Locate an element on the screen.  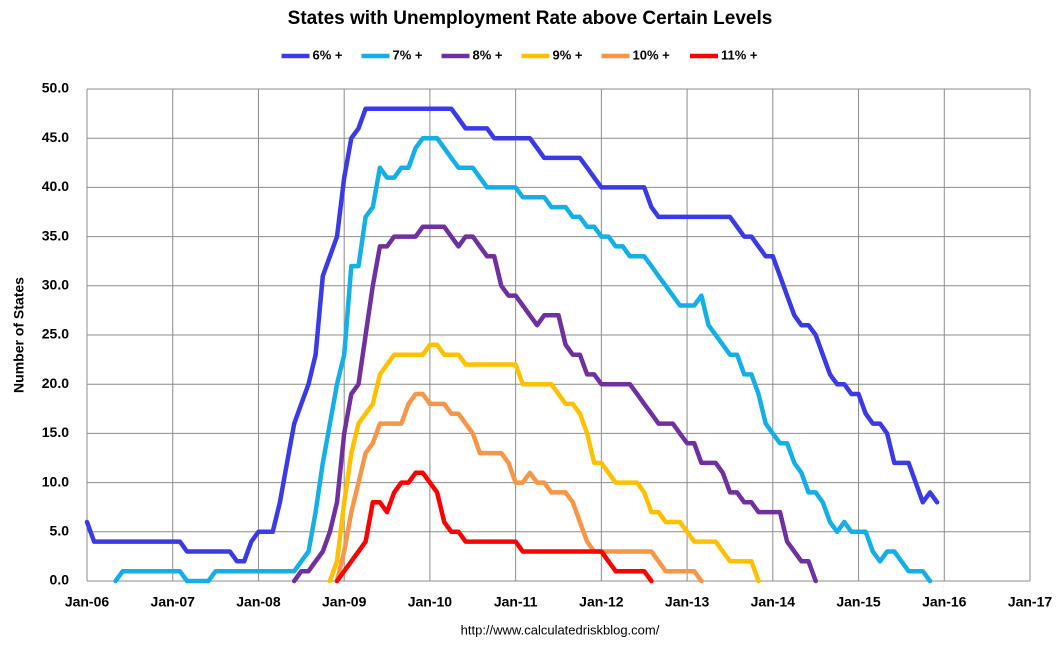
x-tick-label: Jan-17 is located at coordinates (1030, 602).